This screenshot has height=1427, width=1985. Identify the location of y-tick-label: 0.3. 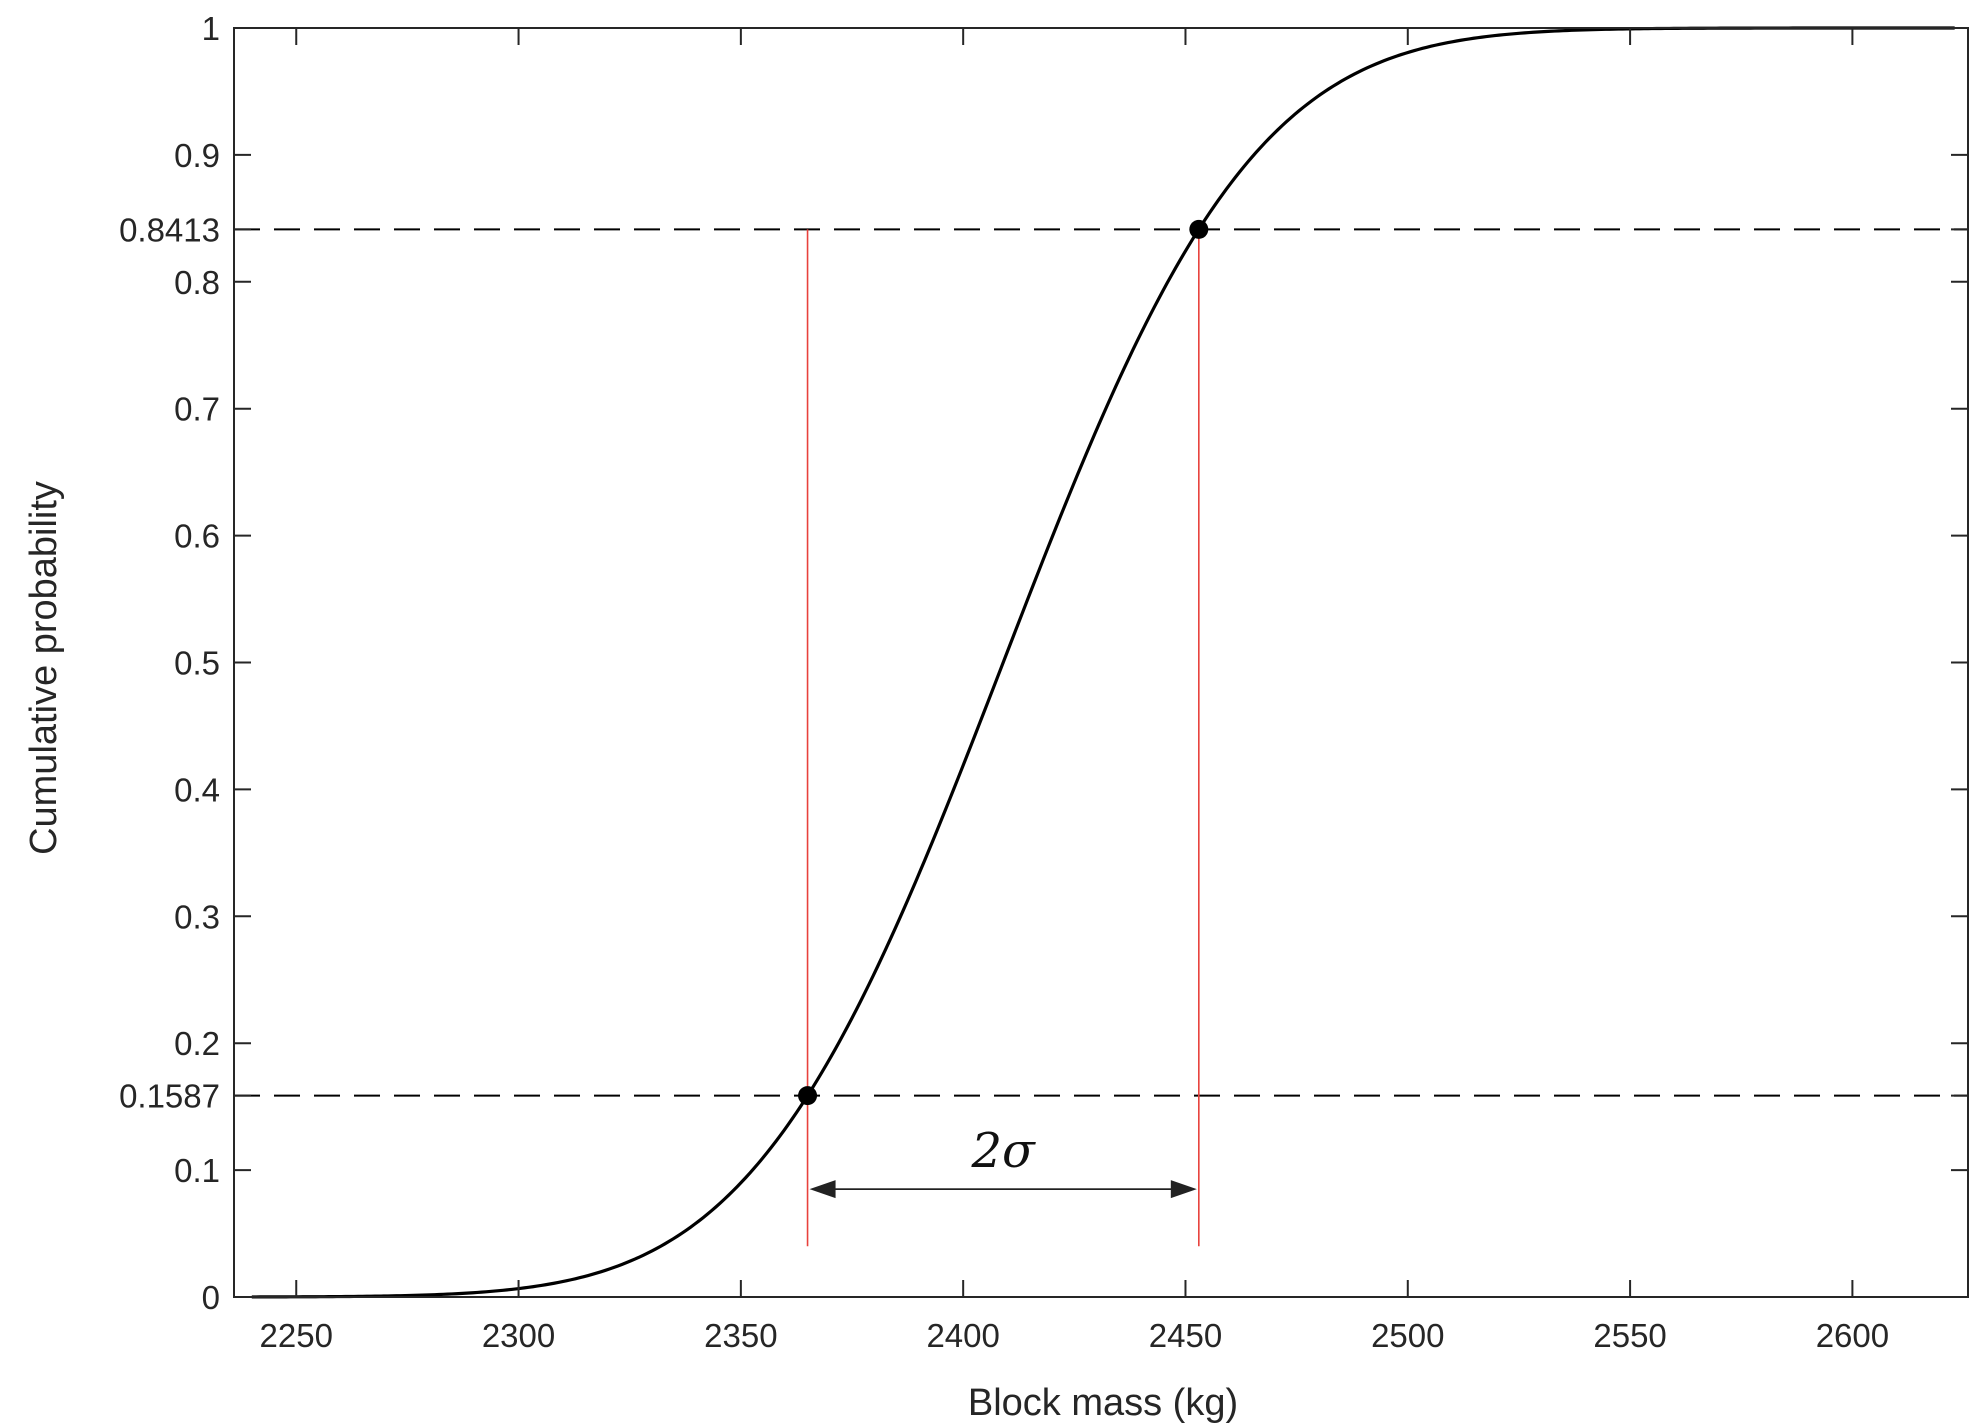
(197, 916).